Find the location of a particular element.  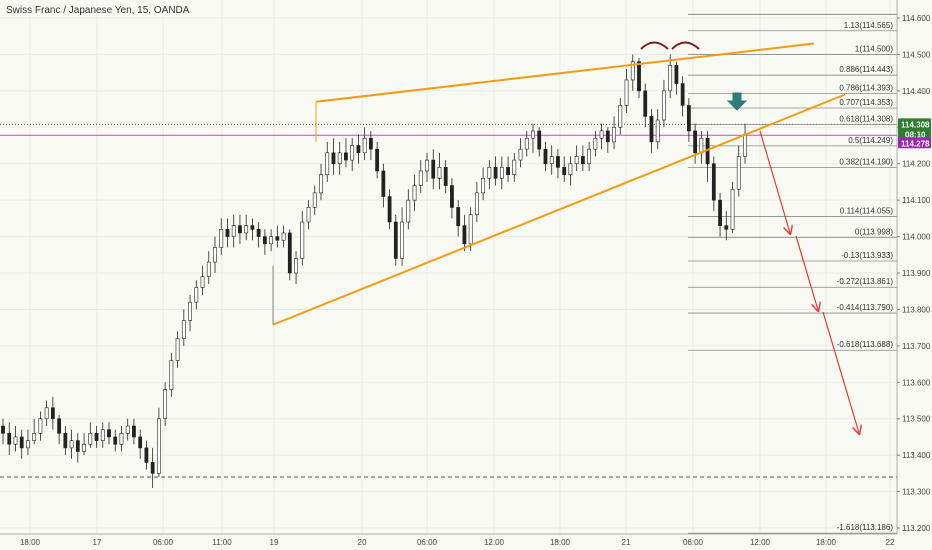

fib-level-label: 0.382(114.190) is located at coordinates (866, 161).